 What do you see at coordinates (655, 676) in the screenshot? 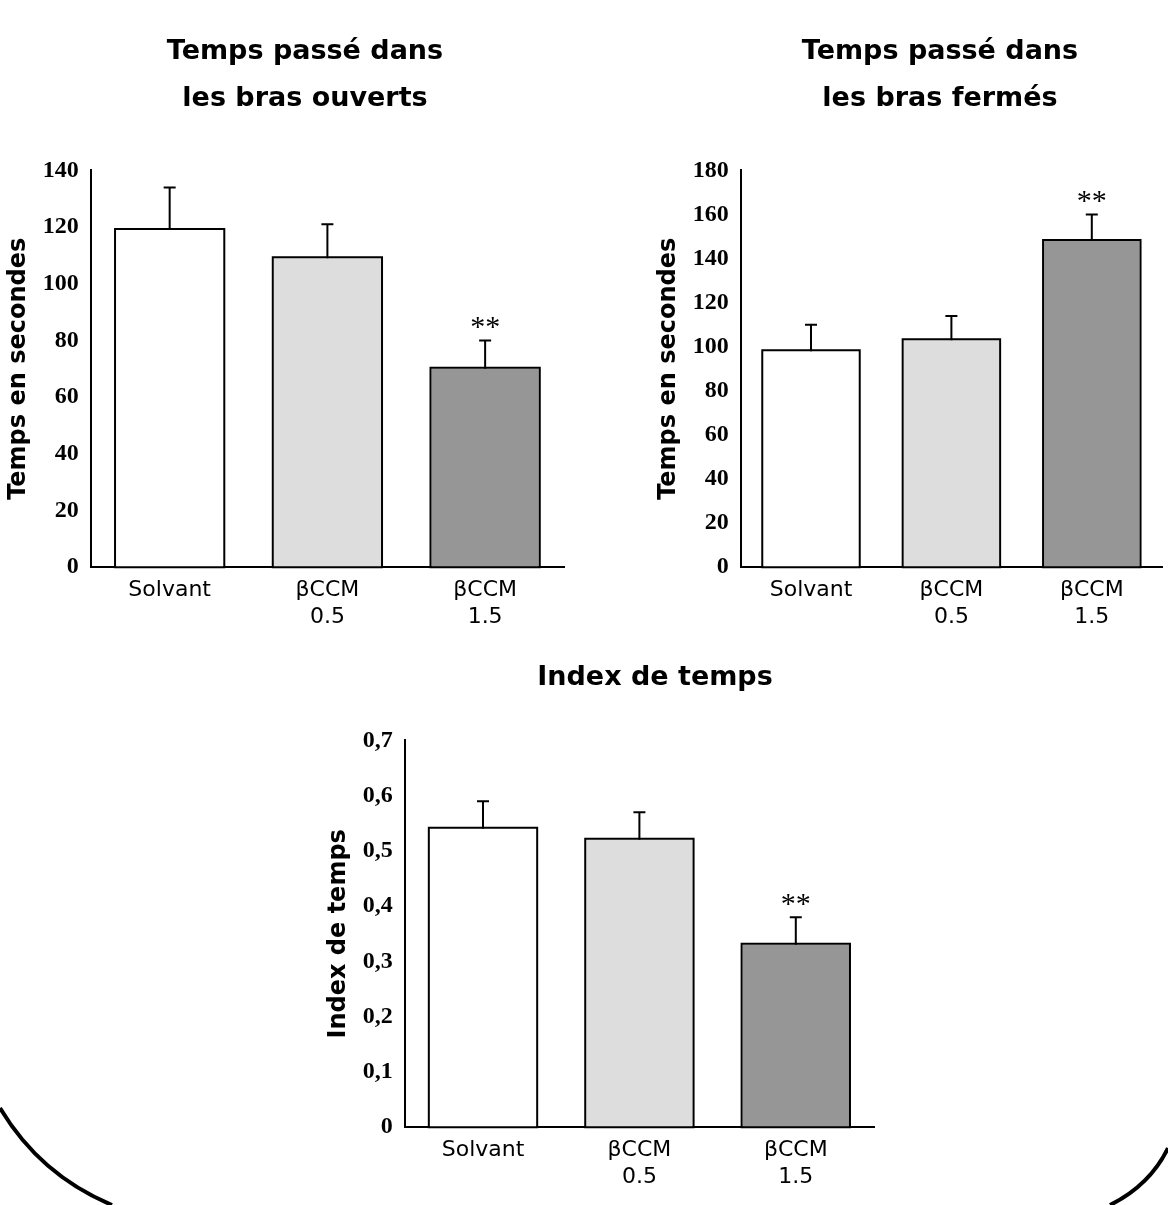
I see `chart-title: Index de temps` at bounding box center [655, 676].